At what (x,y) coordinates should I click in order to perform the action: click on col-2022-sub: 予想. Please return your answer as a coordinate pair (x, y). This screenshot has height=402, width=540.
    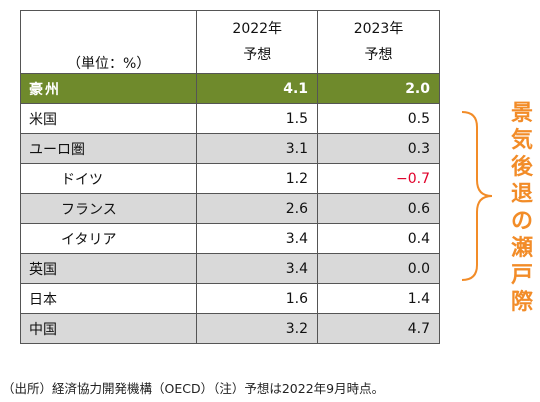
    Looking at the image, I should click on (257, 55).